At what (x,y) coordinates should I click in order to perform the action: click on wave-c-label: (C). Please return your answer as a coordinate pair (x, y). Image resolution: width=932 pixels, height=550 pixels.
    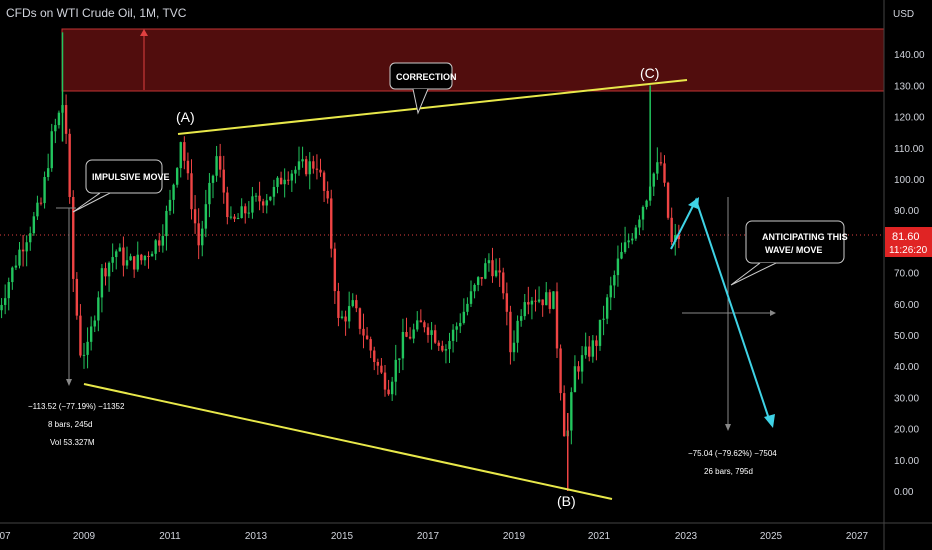
    Looking at the image, I should click on (649, 73).